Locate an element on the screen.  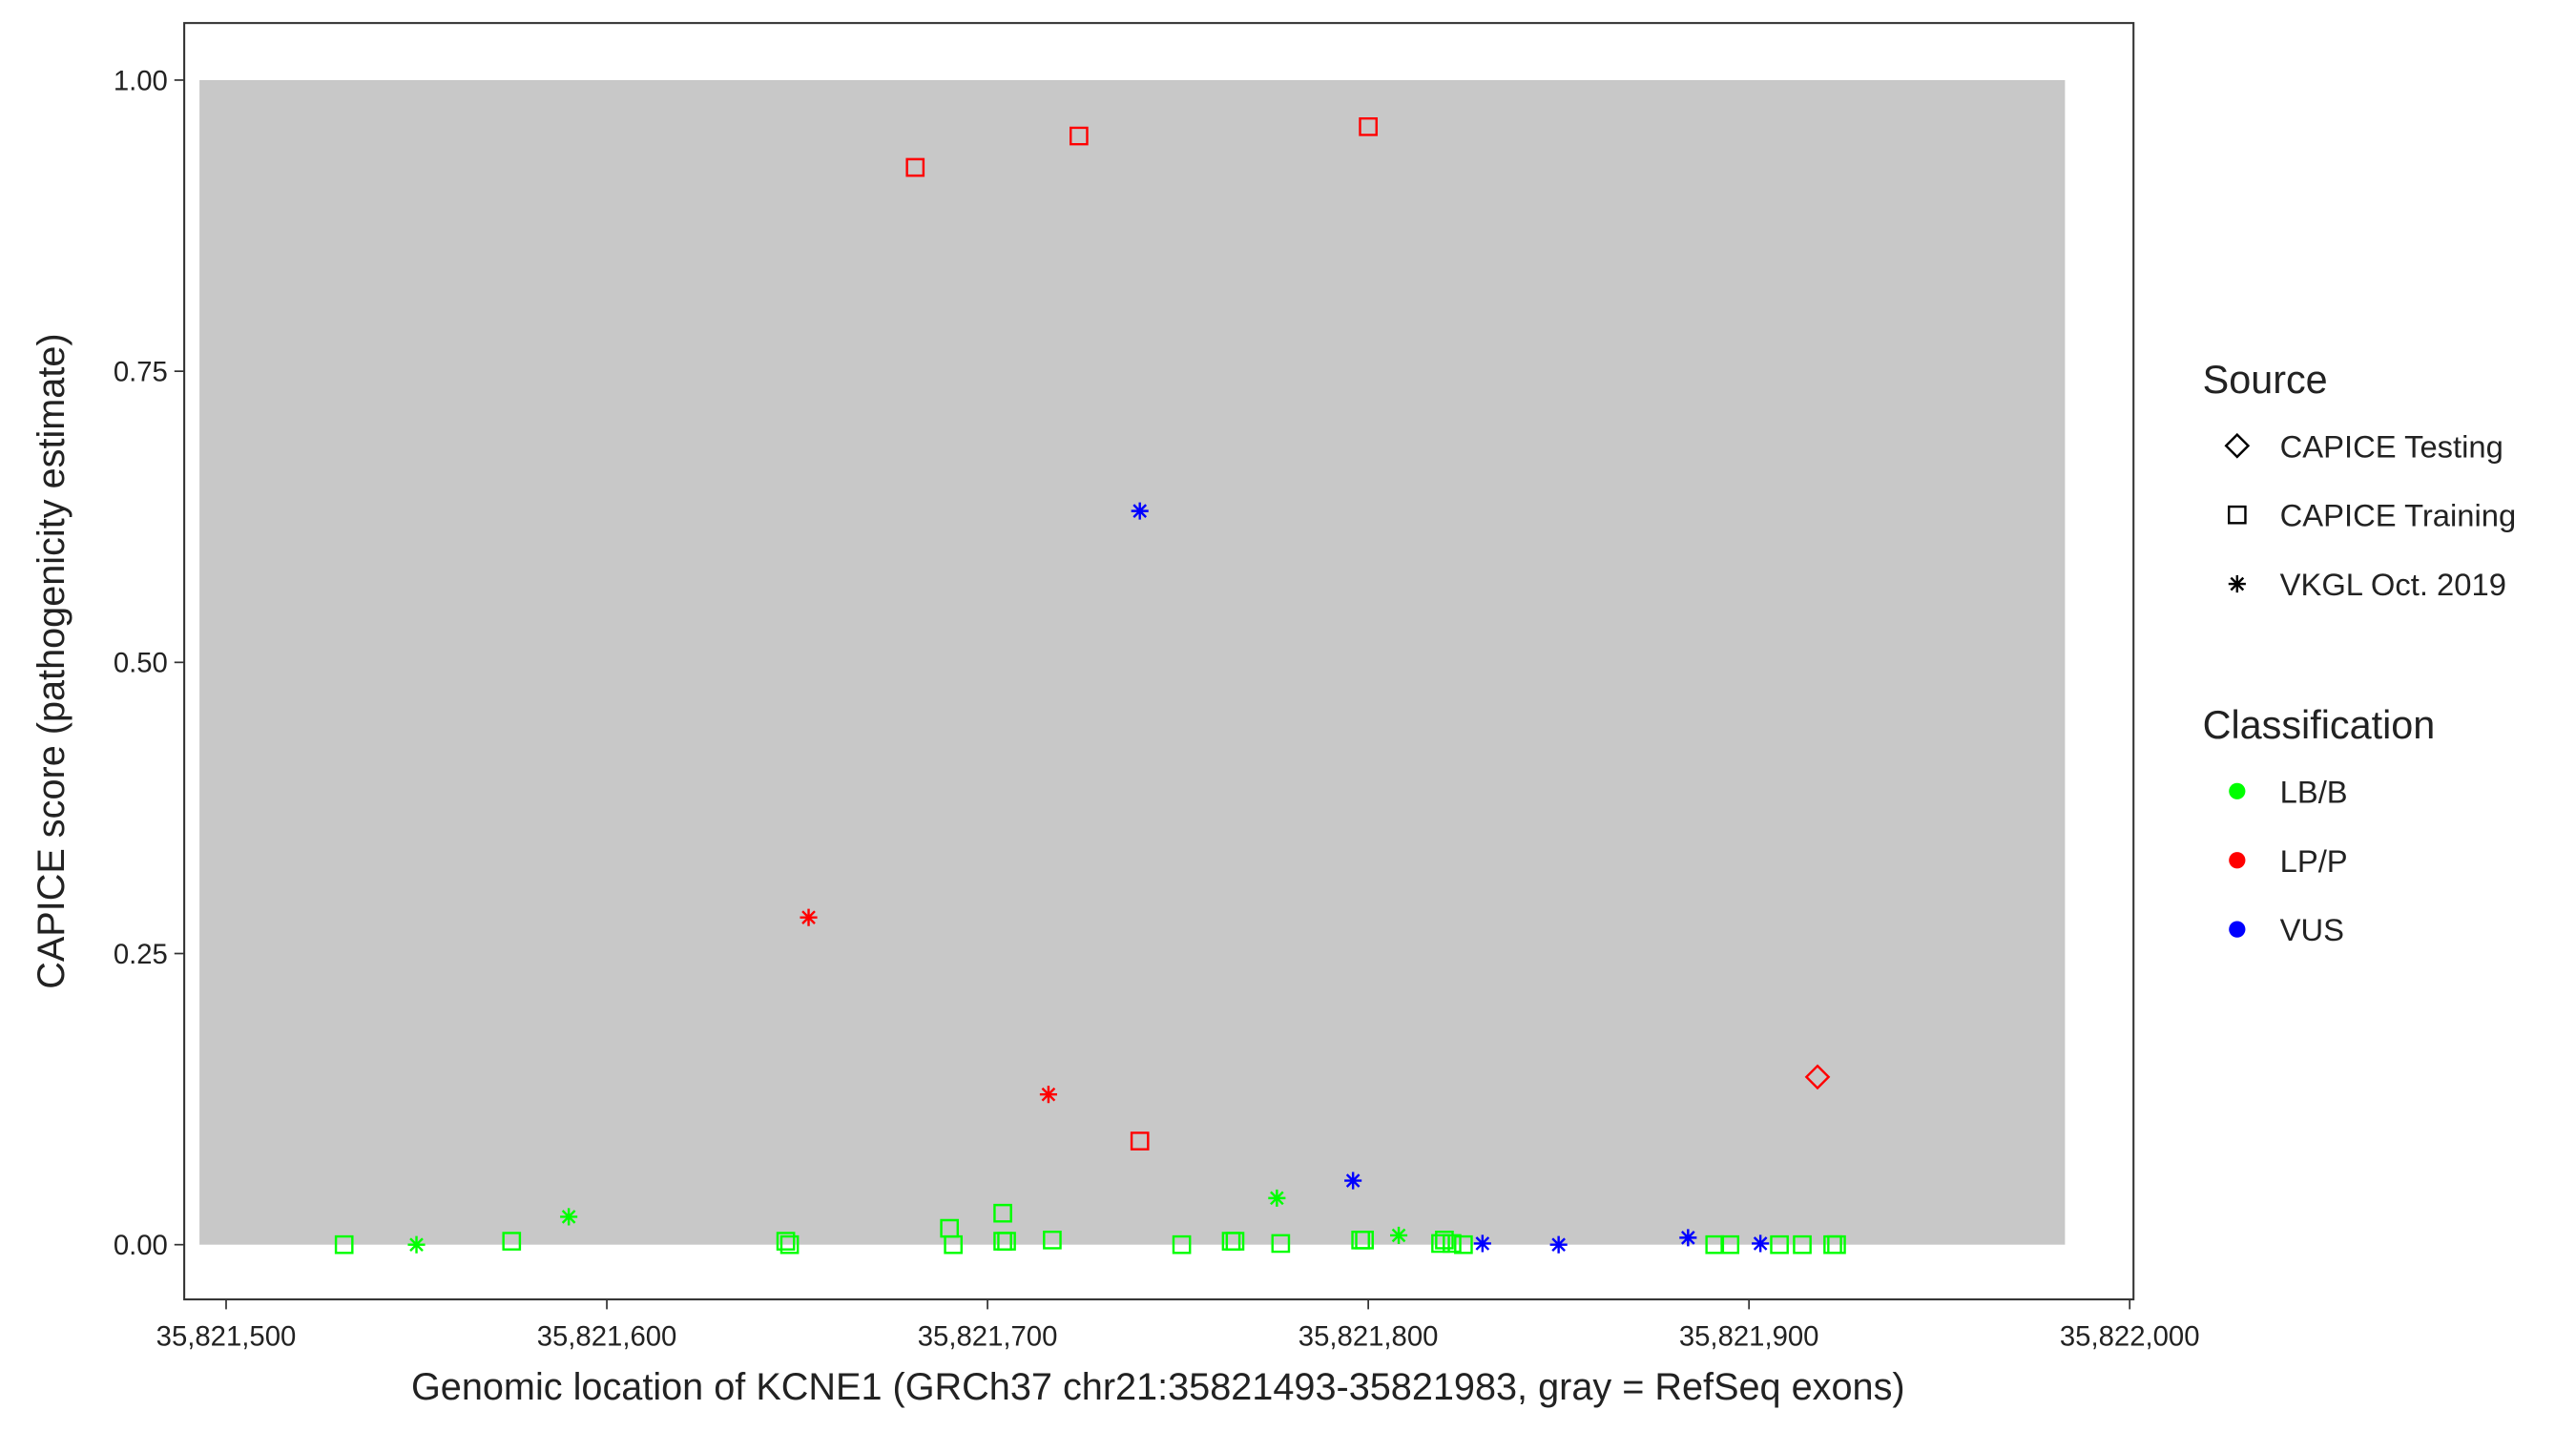
y-tick-label: 0.00 is located at coordinates (141, 1245).